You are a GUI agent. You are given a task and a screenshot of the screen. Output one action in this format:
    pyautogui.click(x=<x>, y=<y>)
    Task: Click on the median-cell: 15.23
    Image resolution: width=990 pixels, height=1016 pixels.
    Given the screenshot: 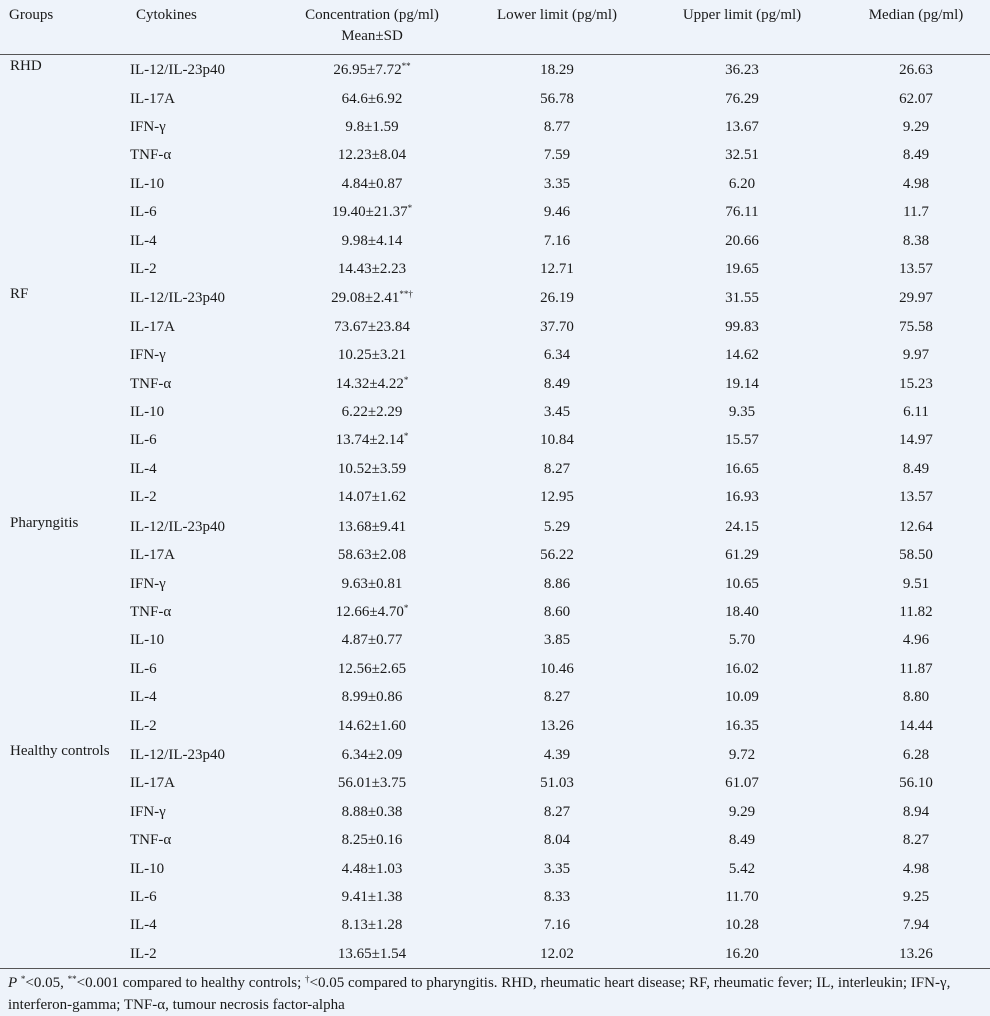 What is the action you would take?
    pyautogui.click(x=916, y=383)
    